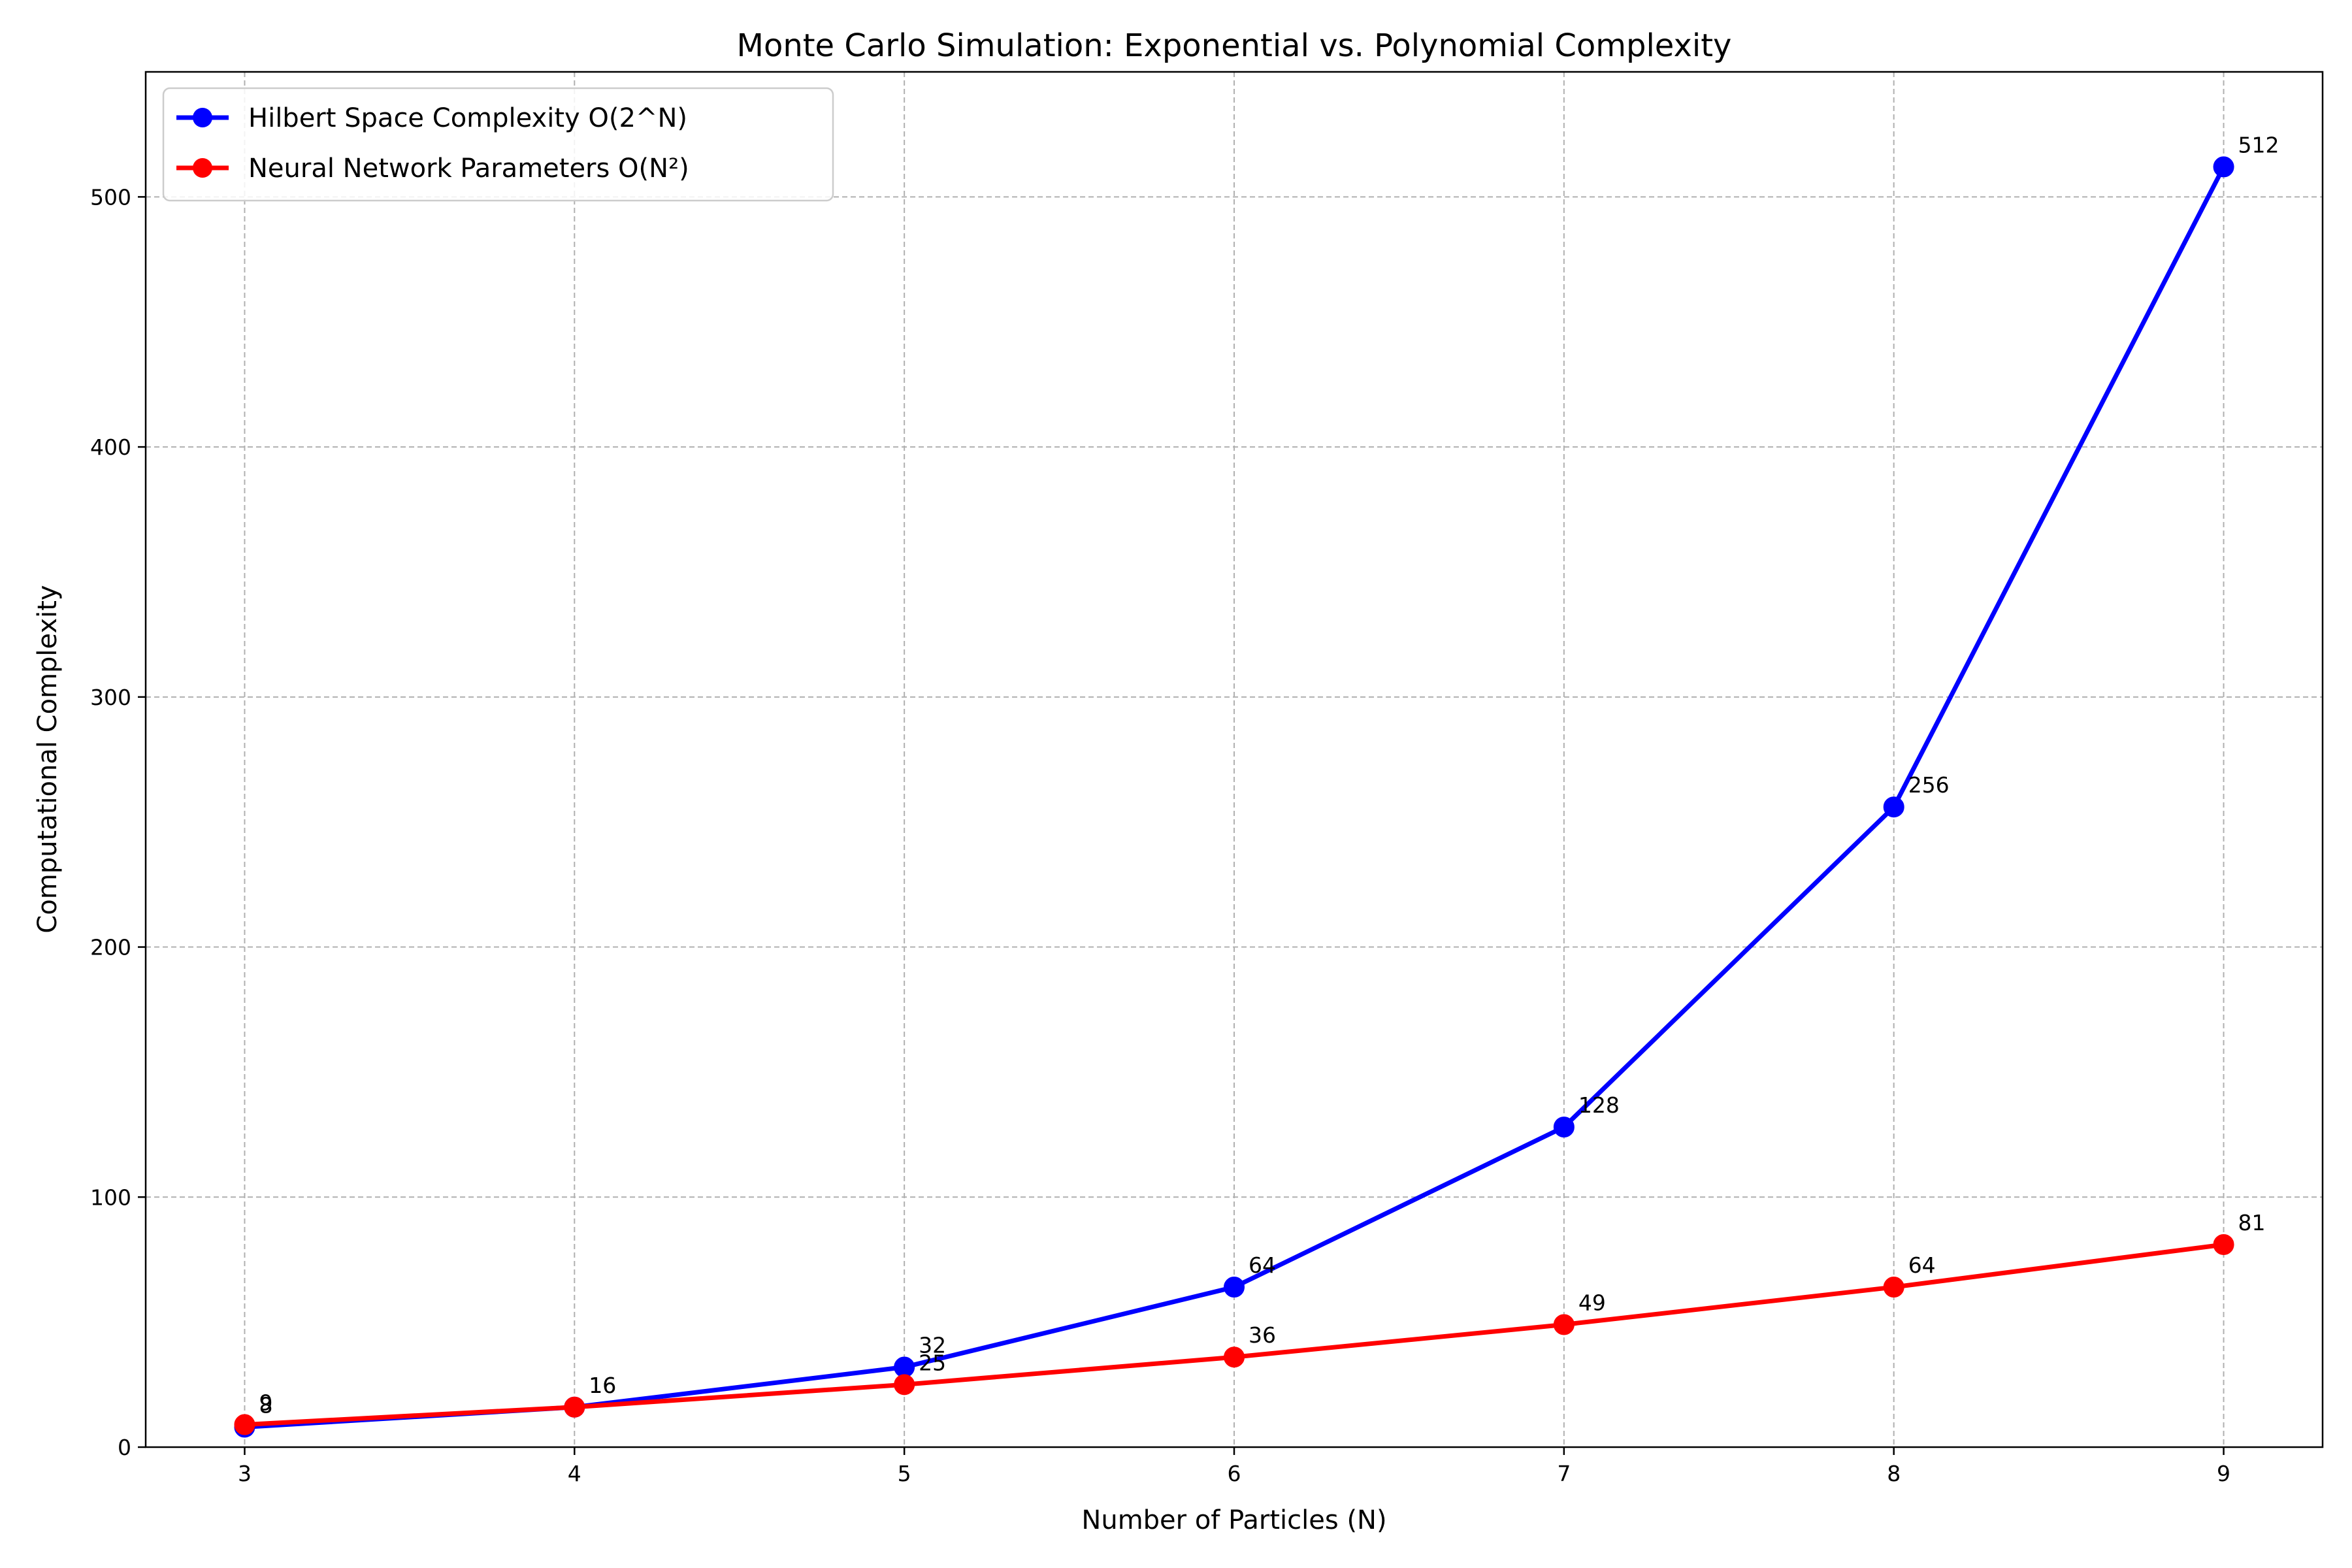 Image resolution: width=2352 pixels, height=1568 pixels. What do you see at coordinates (2223, 1473) in the screenshot?
I see `x-tick-label: 9` at bounding box center [2223, 1473].